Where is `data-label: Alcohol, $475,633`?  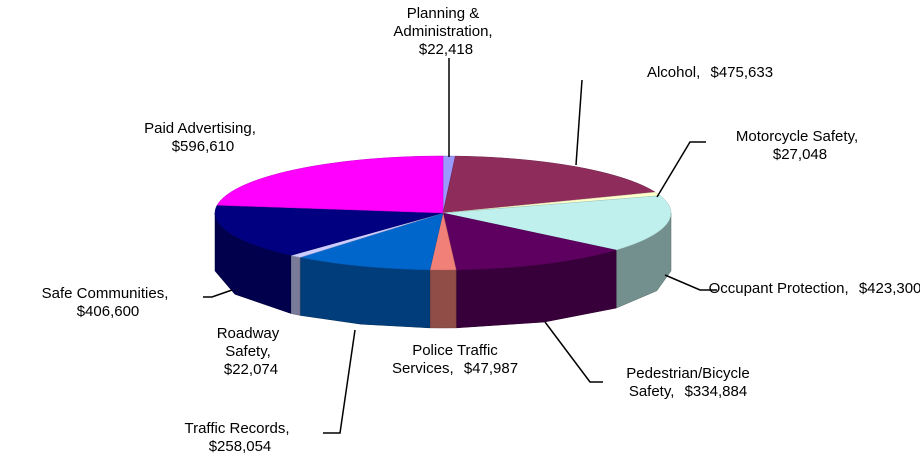 data-label: Alcohol, $475,633 is located at coordinates (710, 73).